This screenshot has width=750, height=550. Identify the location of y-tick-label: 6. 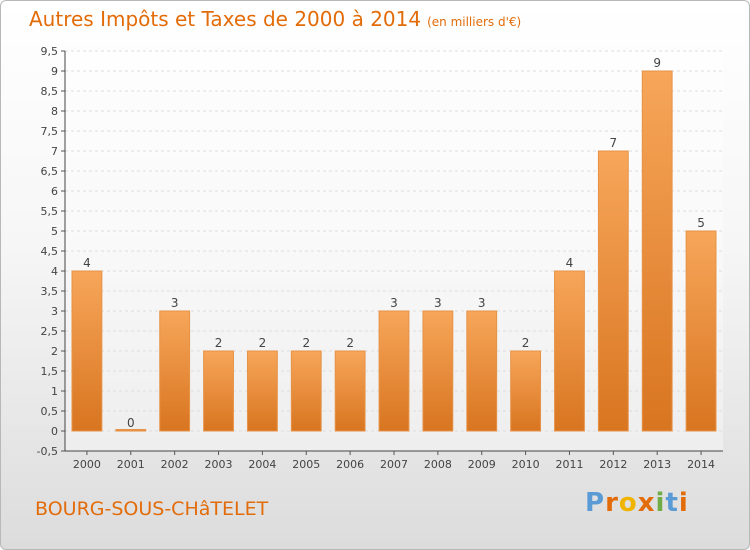
(54, 191).